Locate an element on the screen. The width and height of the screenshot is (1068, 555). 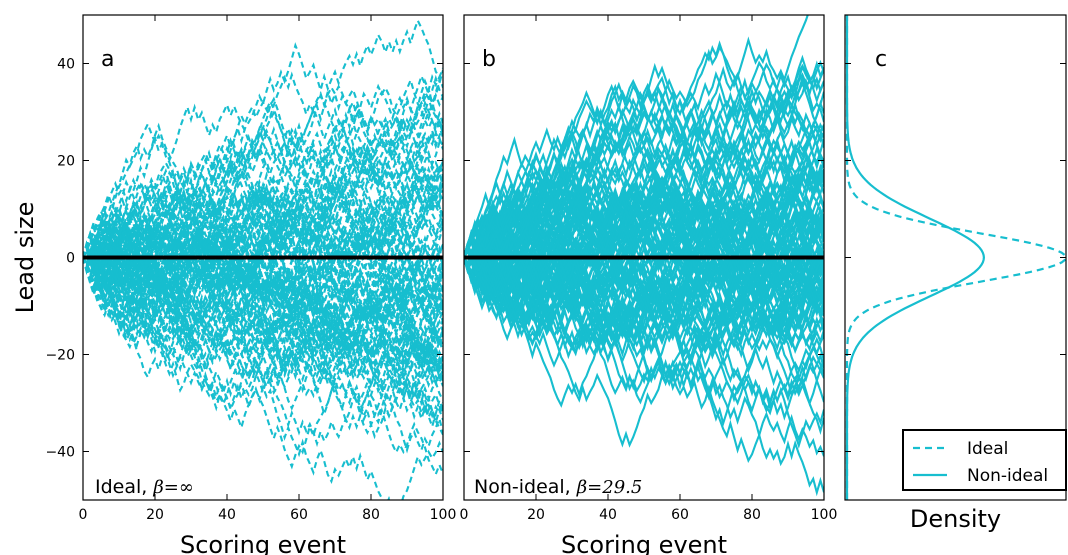
annotation-b-beta: β=29.5 is located at coordinates (609, 487).